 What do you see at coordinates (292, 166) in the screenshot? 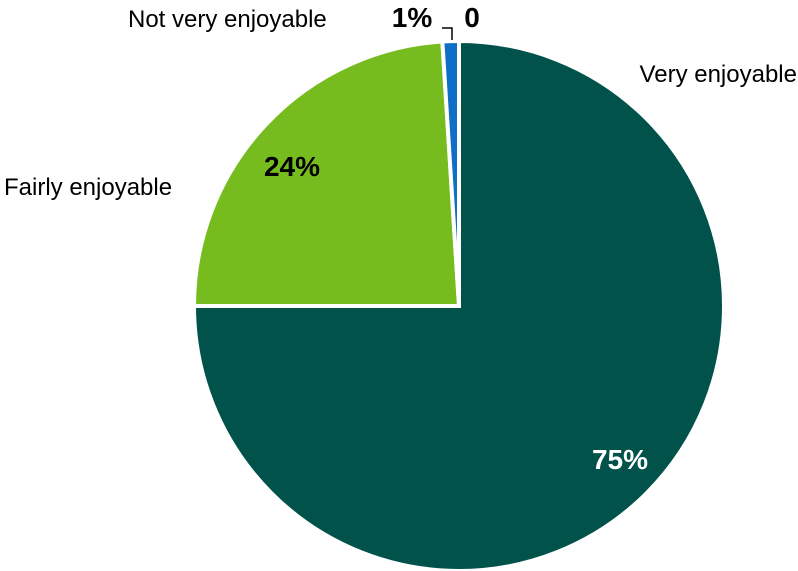
I see `slice-value-label-fairly-enjoyable: 24%` at bounding box center [292, 166].